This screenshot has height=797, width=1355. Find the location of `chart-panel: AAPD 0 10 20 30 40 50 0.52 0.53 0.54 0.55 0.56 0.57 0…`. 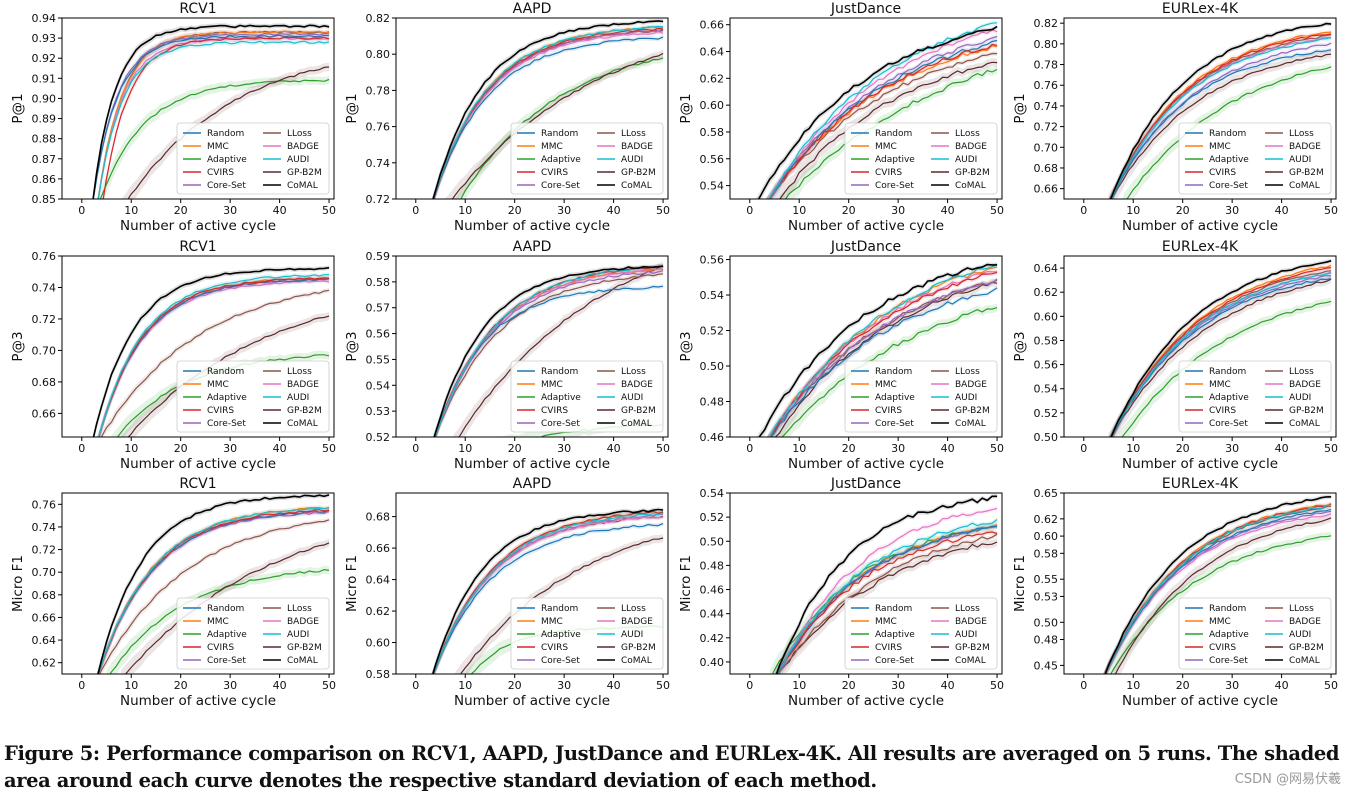

chart-panel: AAPD 0 10 20 30 40 50 0.52 0.53 0.54 0.55 0.56 0.57 0… is located at coordinates (507, 355).